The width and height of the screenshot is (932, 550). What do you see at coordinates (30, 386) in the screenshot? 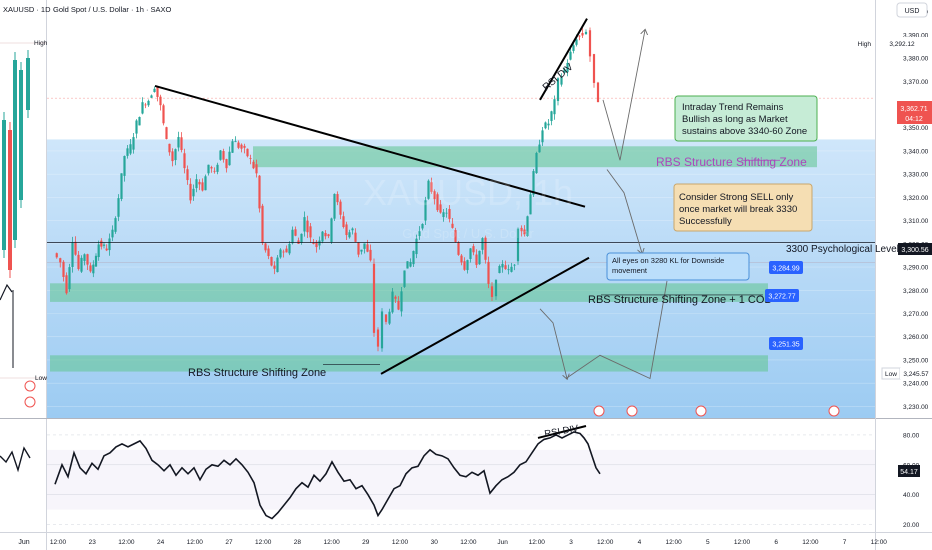
I see `left-flash-event-icon` at bounding box center [30, 386].